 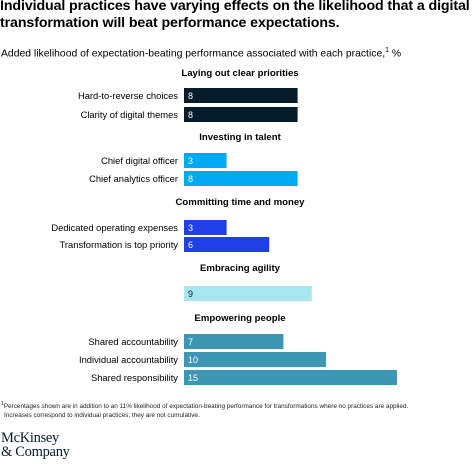 I want to click on group-heading: Embracing agility, so click(x=240, y=268).